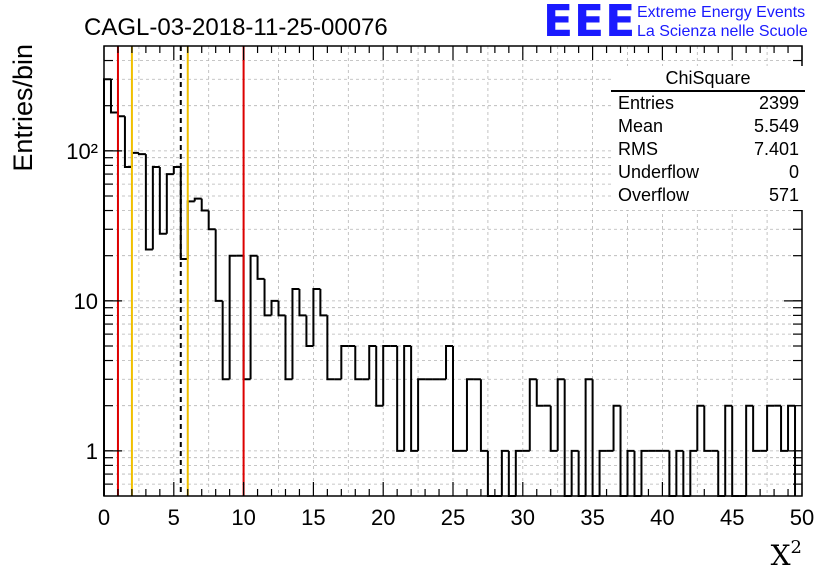  I want to click on x-tick-label: 50, so click(802, 517).